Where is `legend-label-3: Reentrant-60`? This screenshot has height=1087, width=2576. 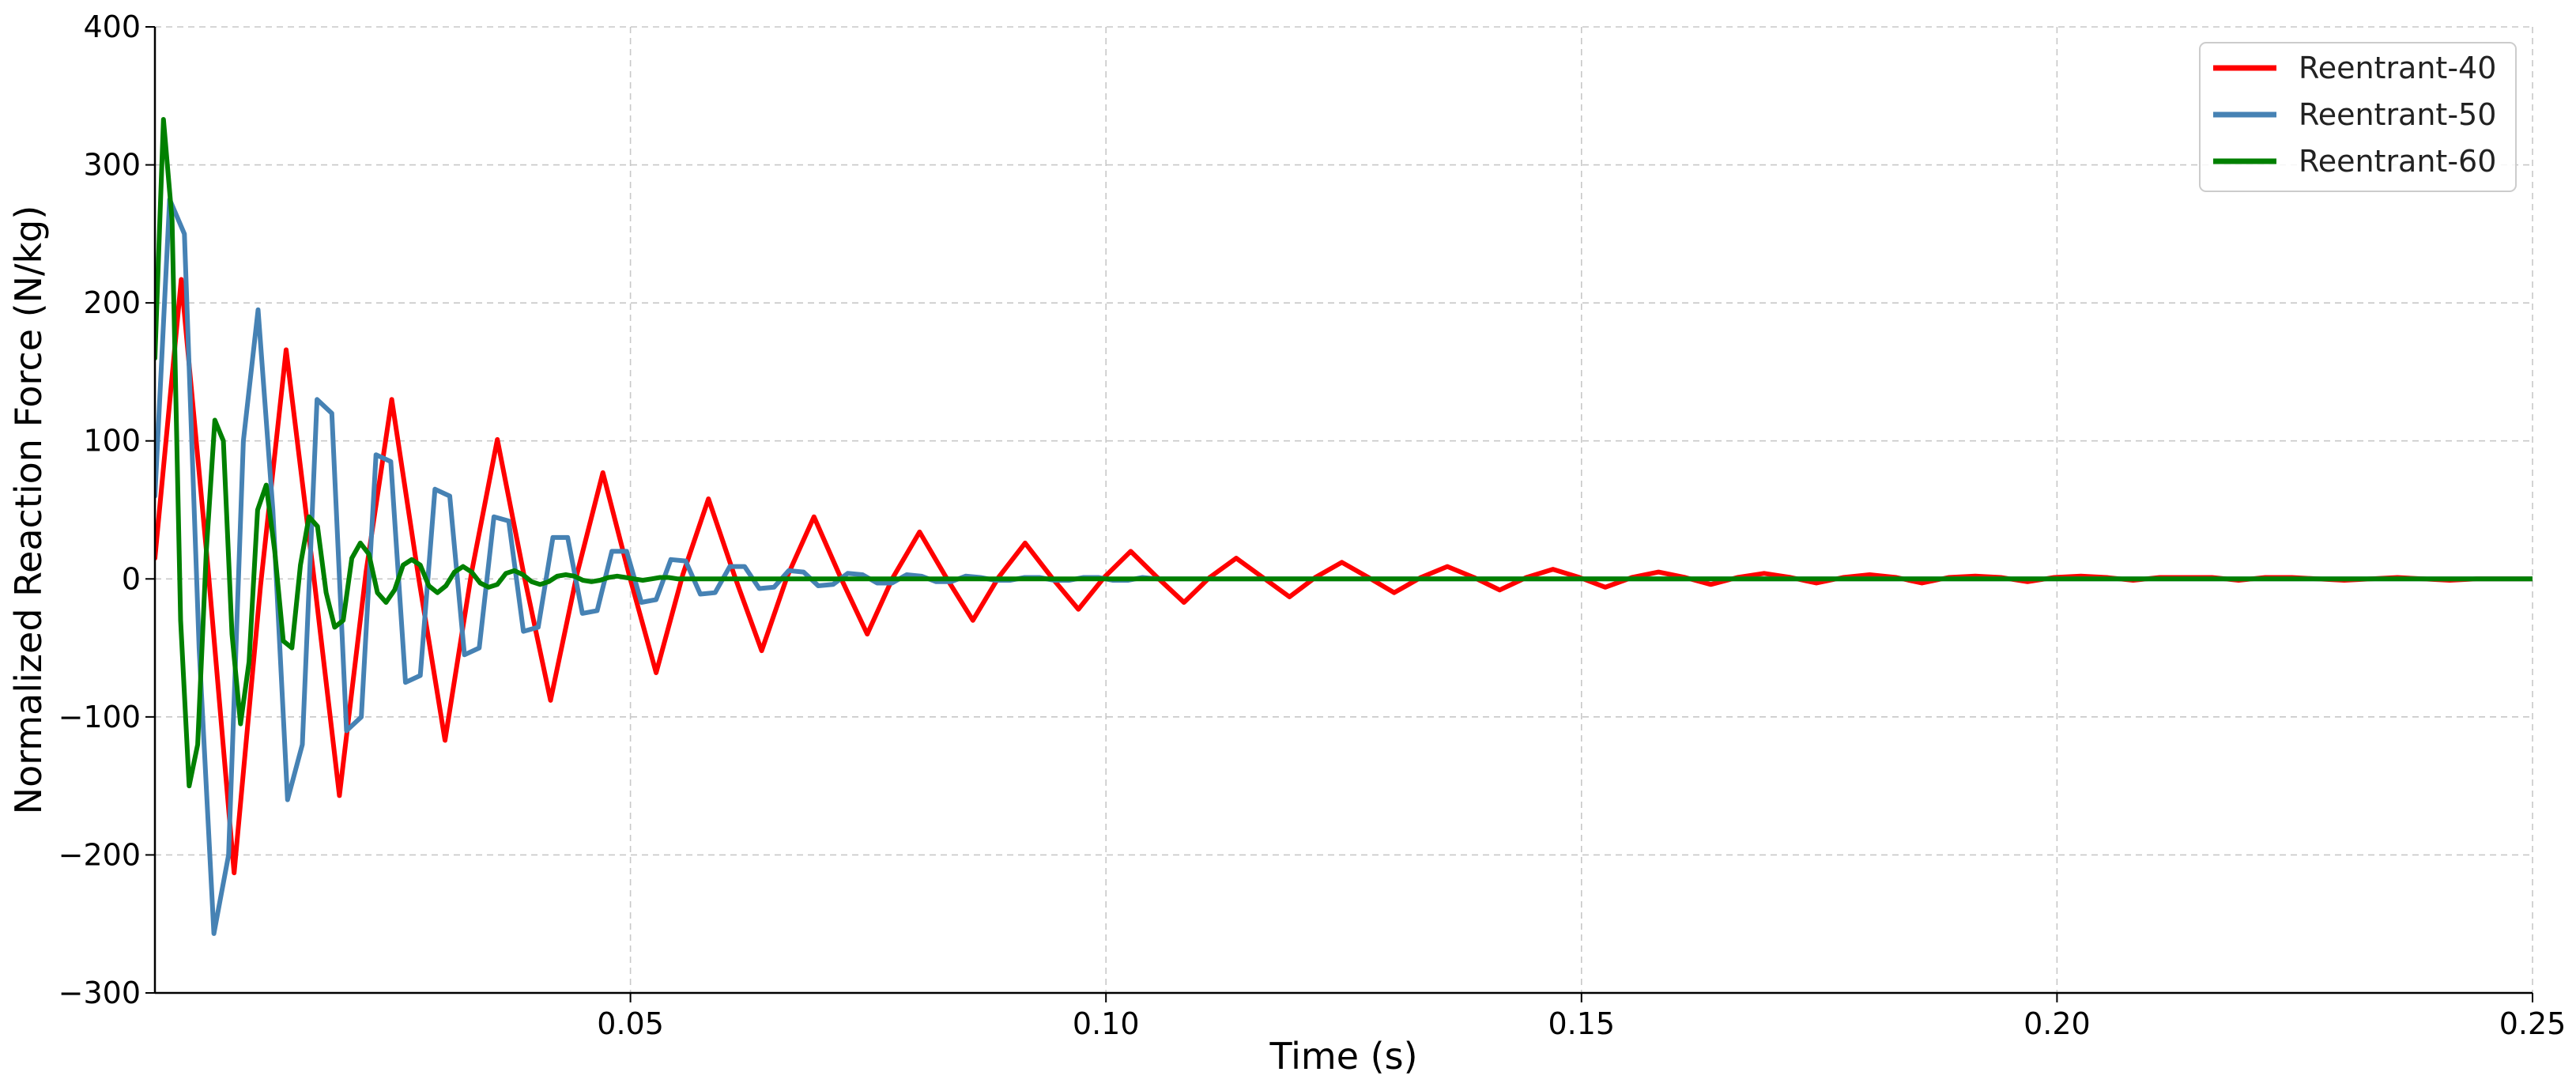 legend-label-3: Reentrant-60 is located at coordinates (2397, 161).